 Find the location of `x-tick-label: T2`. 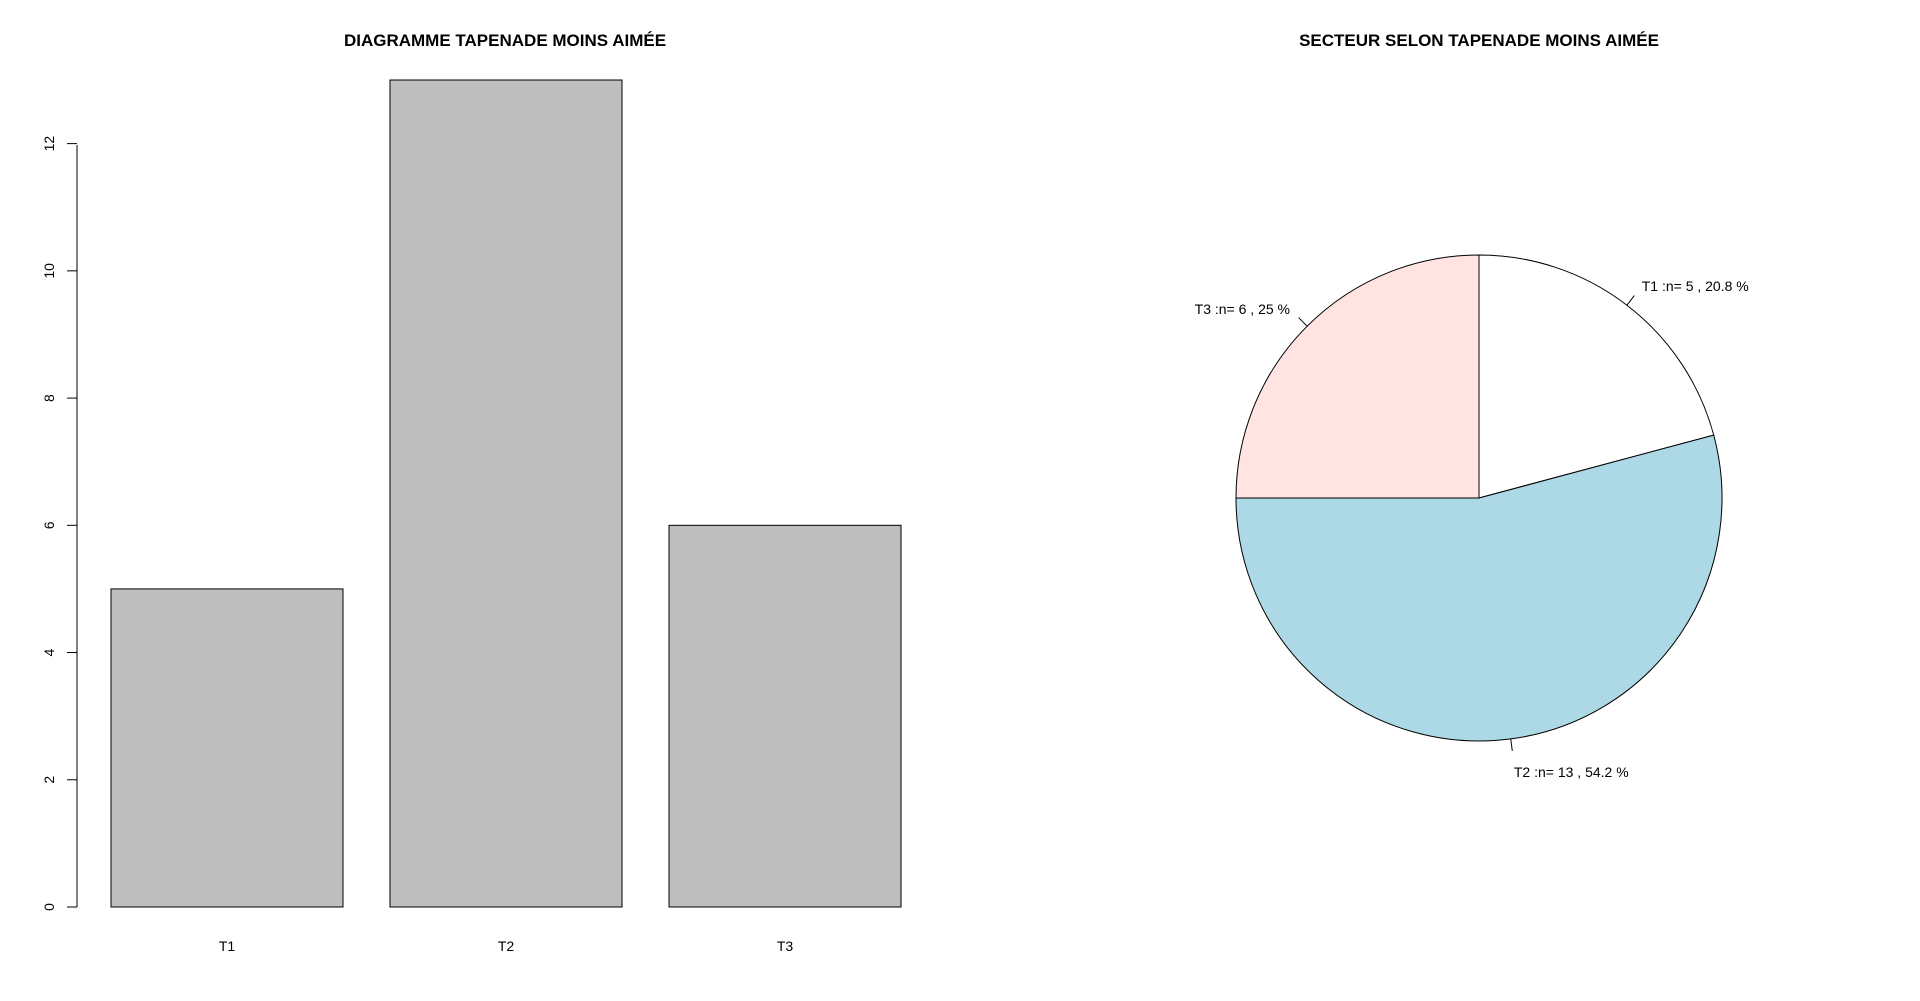

x-tick-label: T2 is located at coordinates (506, 946).